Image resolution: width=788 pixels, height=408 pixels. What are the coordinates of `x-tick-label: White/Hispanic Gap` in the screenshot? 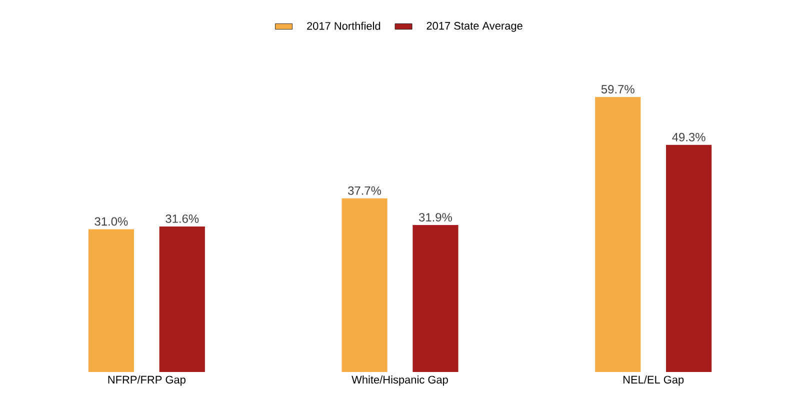 It's located at (400, 381).